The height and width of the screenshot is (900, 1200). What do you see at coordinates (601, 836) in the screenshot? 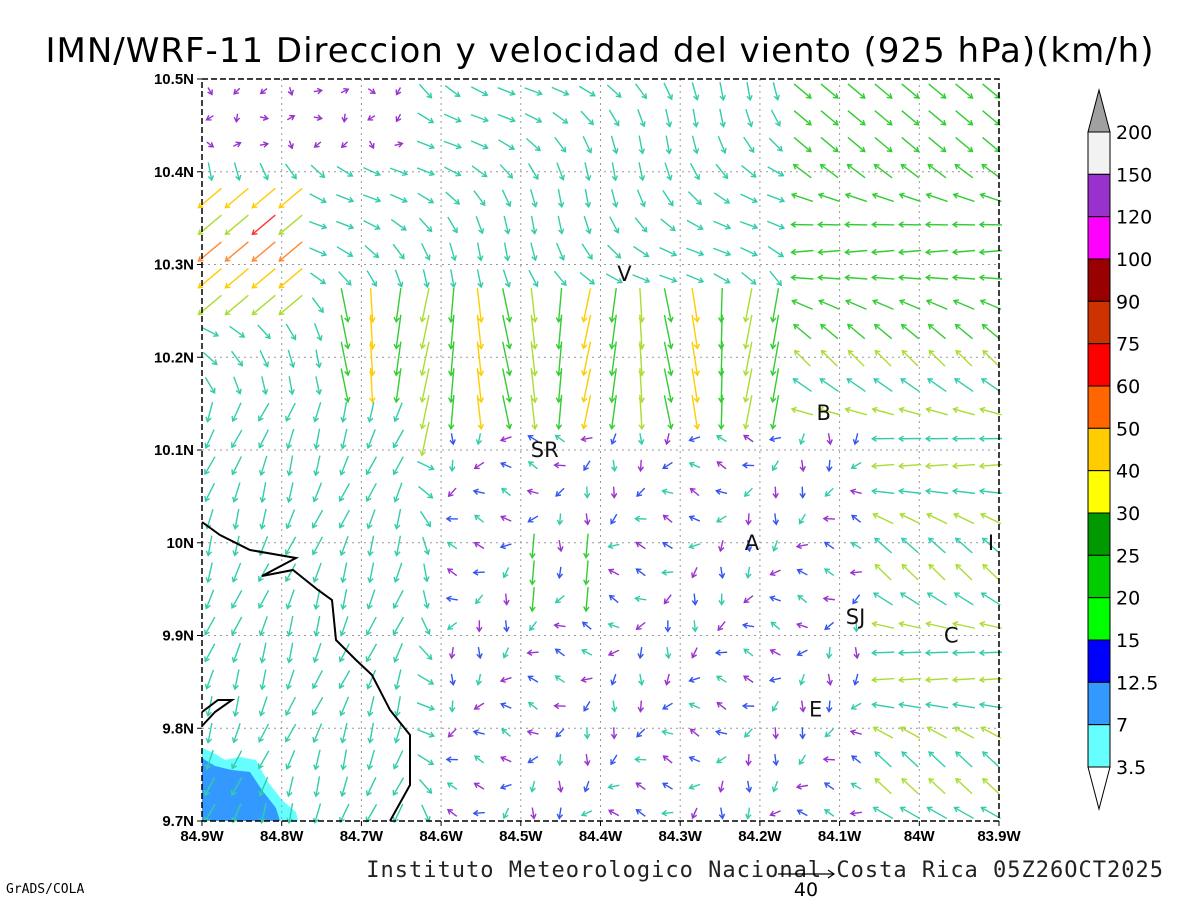
I see `x-tick-label: 84.4W` at bounding box center [601, 836].